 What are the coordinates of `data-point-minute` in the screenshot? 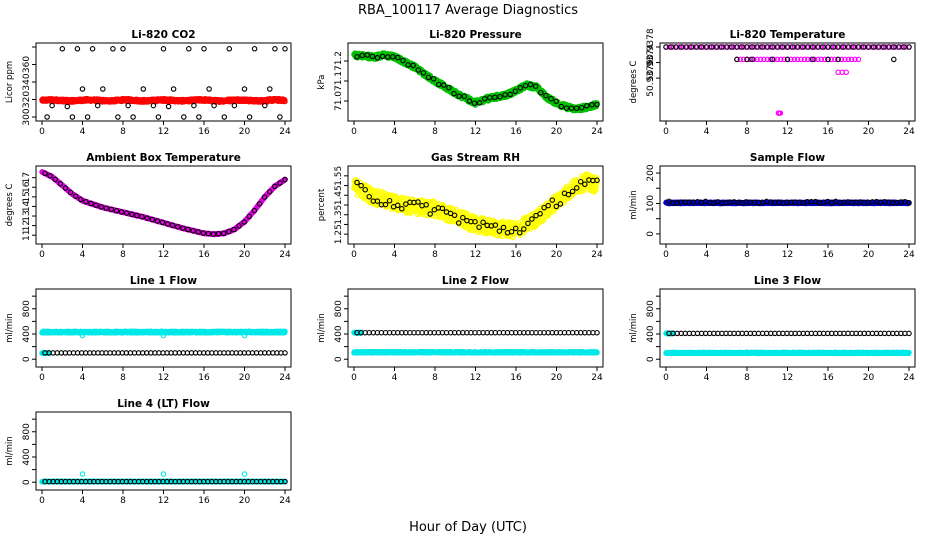 It's located at (285, 101).